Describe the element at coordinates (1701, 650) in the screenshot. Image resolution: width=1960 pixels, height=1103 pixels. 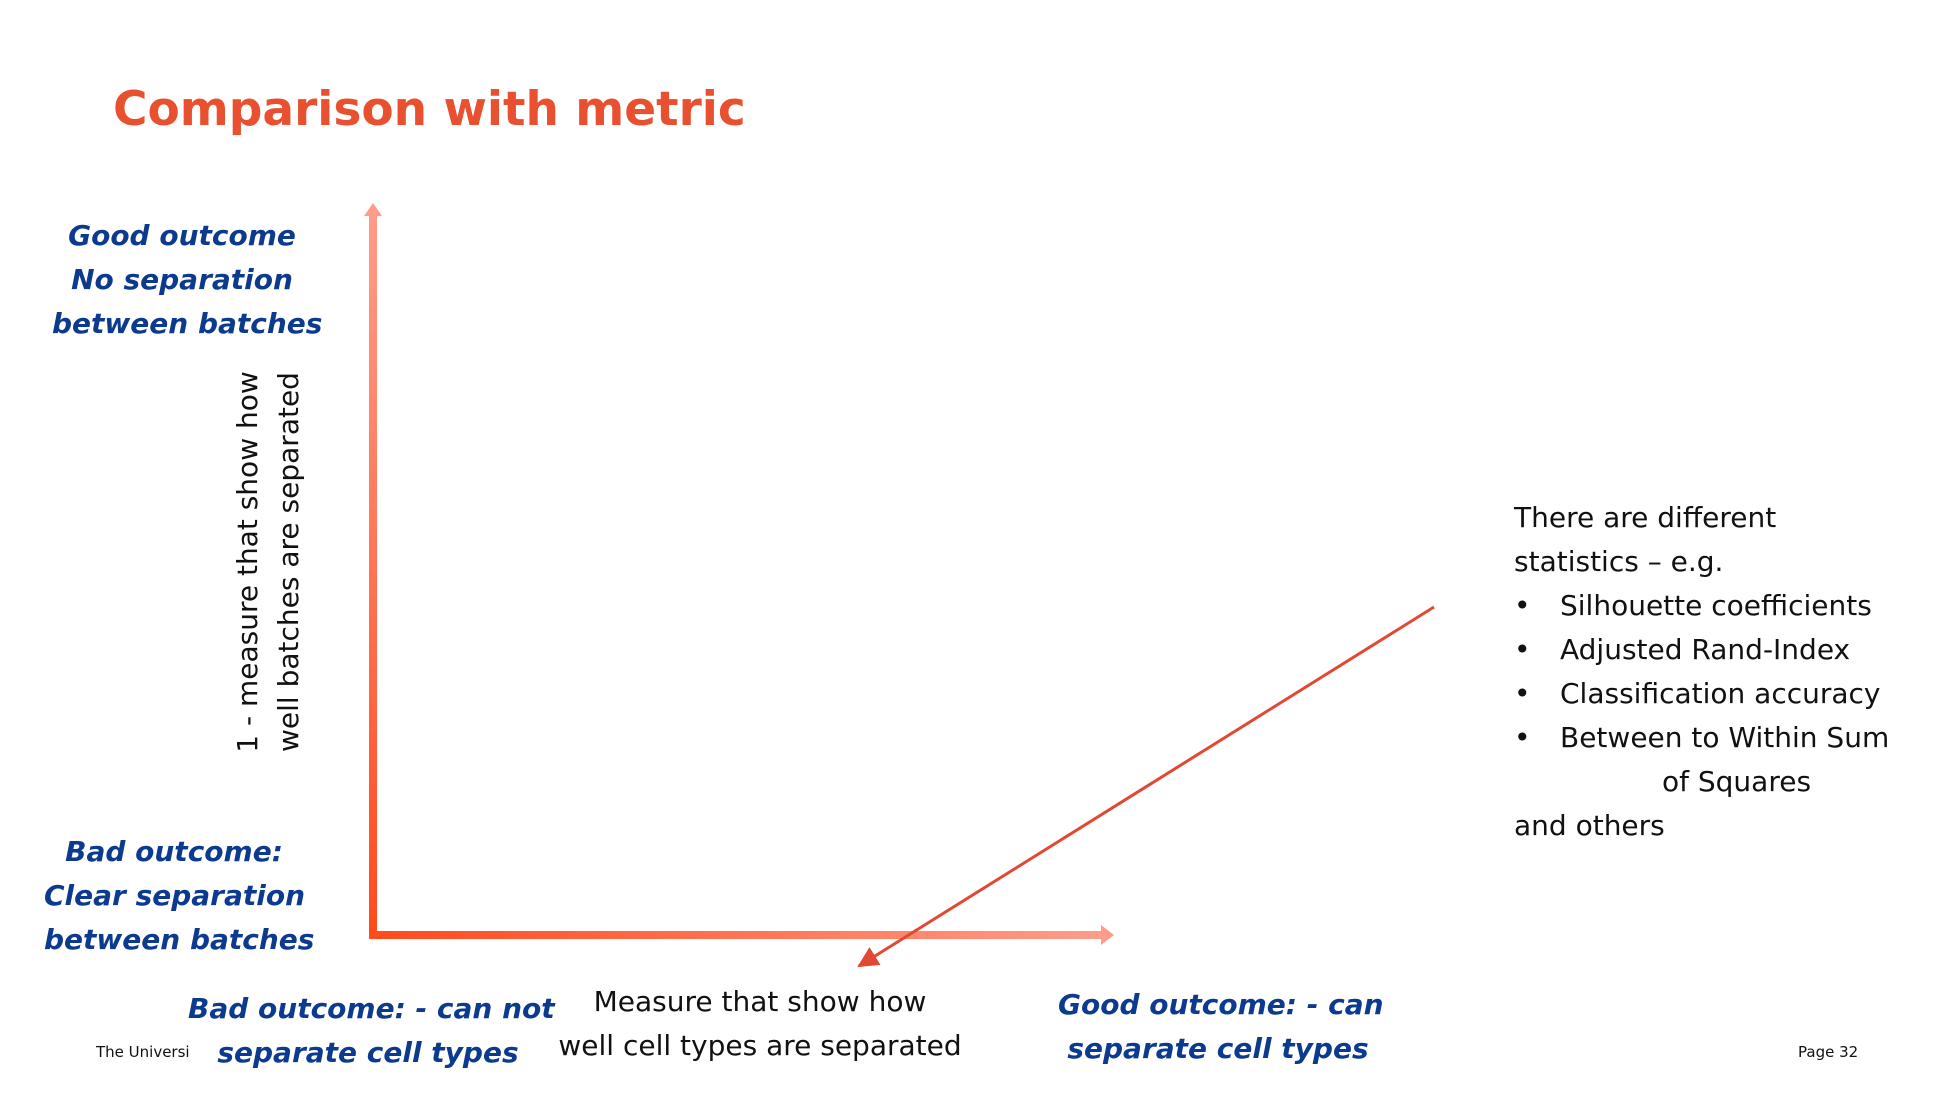
I see `list-item: • Adjusted Rand-Index` at that location.